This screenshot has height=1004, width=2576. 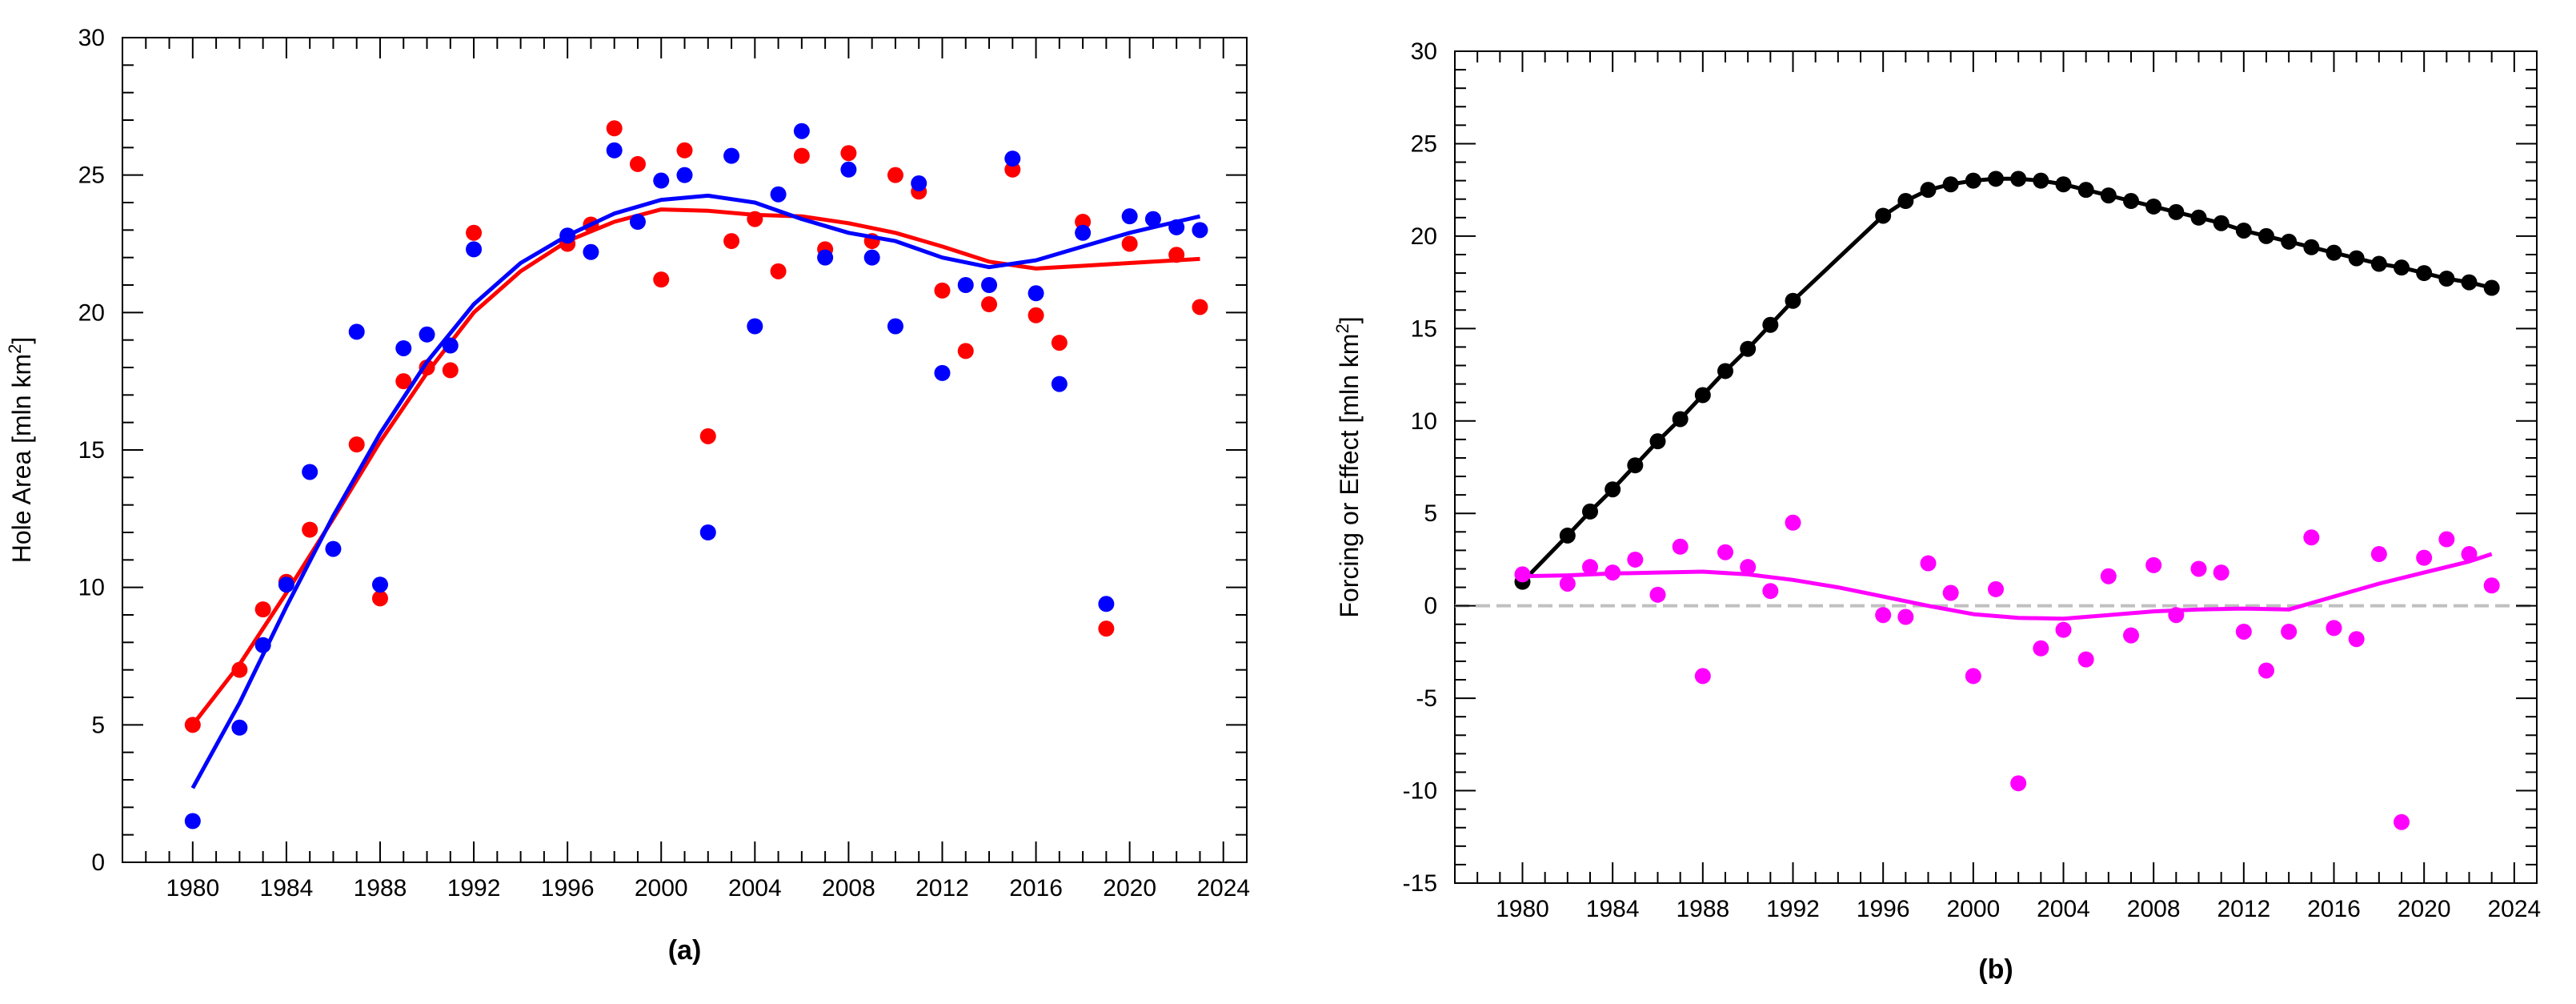 What do you see at coordinates (1426, 698) in the screenshot?
I see `y-tick-label: -5` at bounding box center [1426, 698].